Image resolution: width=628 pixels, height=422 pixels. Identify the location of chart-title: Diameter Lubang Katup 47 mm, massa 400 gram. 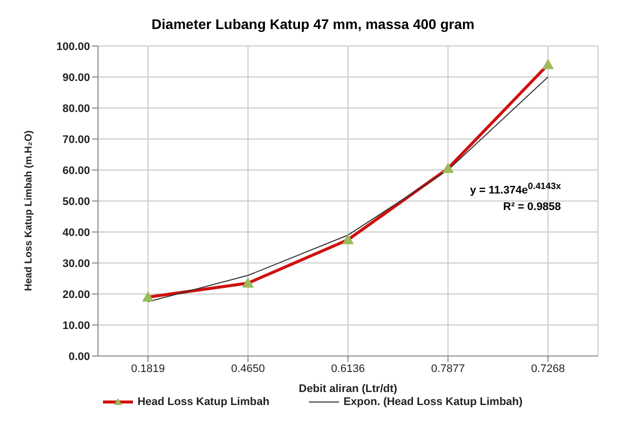
(313, 24).